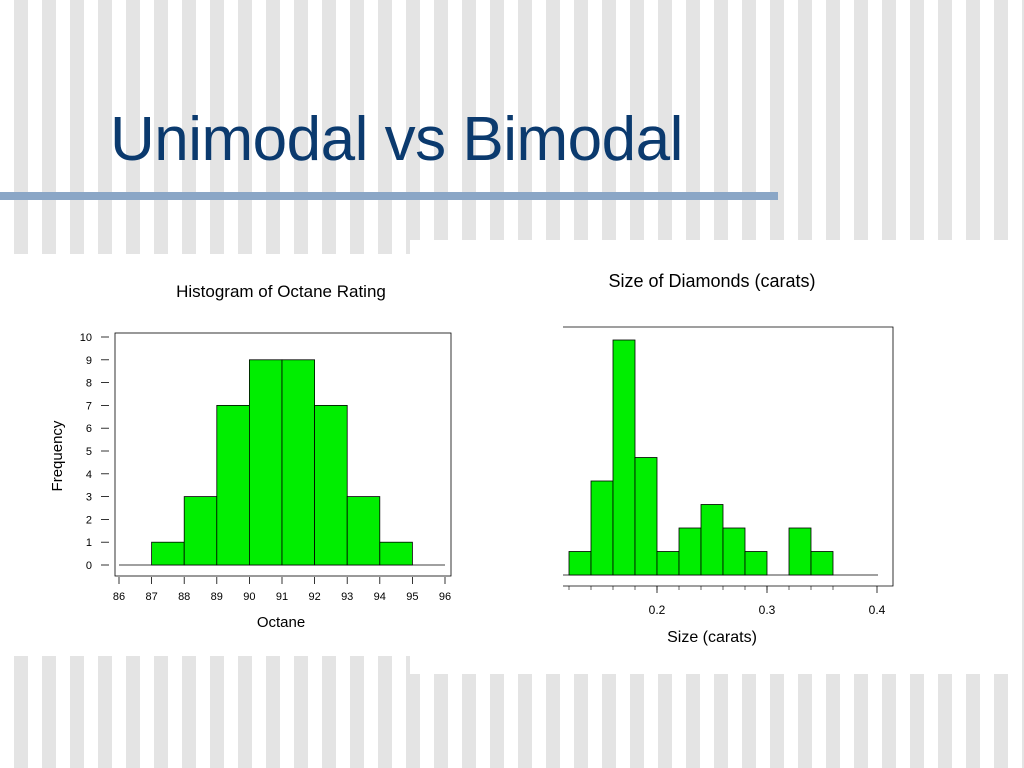 This screenshot has height=768, width=1024. I want to click on octane-y-axis-label: Frequency, so click(57, 455).